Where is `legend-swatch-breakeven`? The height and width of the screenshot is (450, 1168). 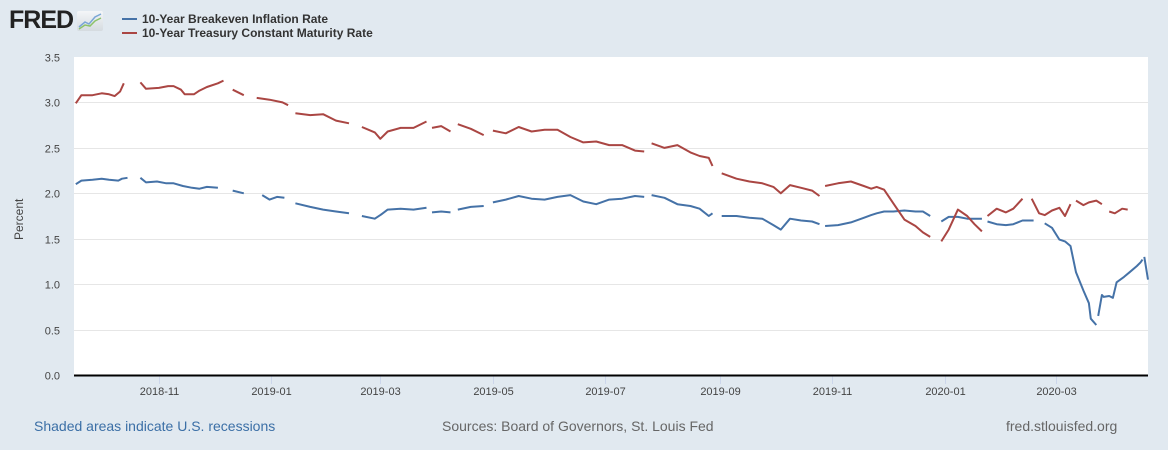
legend-swatch-breakeven is located at coordinates (129, 19).